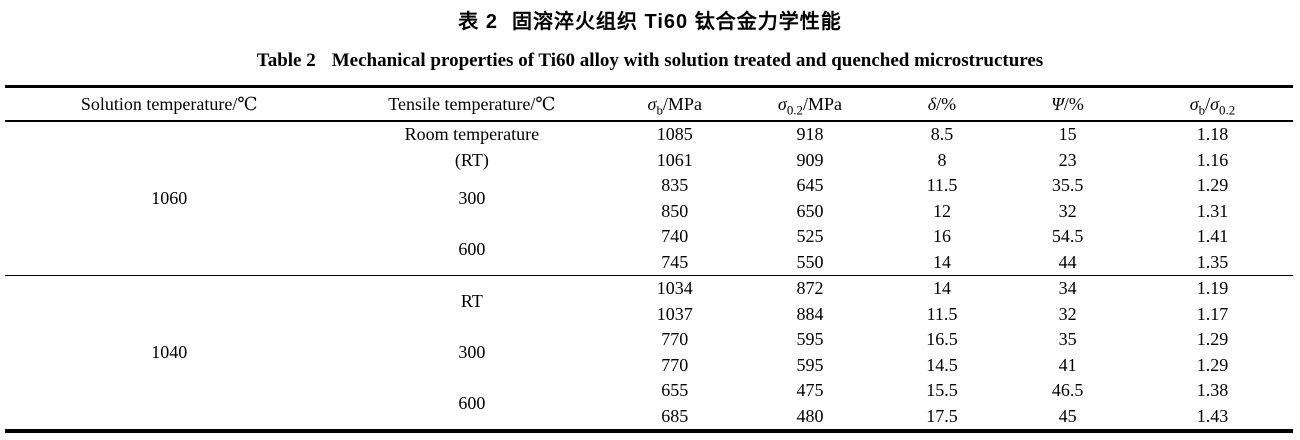 The height and width of the screenshot is (440, 1300). Describe the element at coordinates (675, 415) in the screenshot. I see `value-cell-sigma-b: 685` at that location.